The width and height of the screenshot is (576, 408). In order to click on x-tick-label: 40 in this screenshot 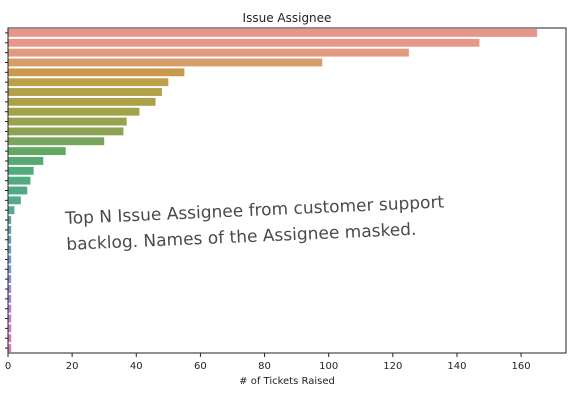, I will do `click(136, 366)`.